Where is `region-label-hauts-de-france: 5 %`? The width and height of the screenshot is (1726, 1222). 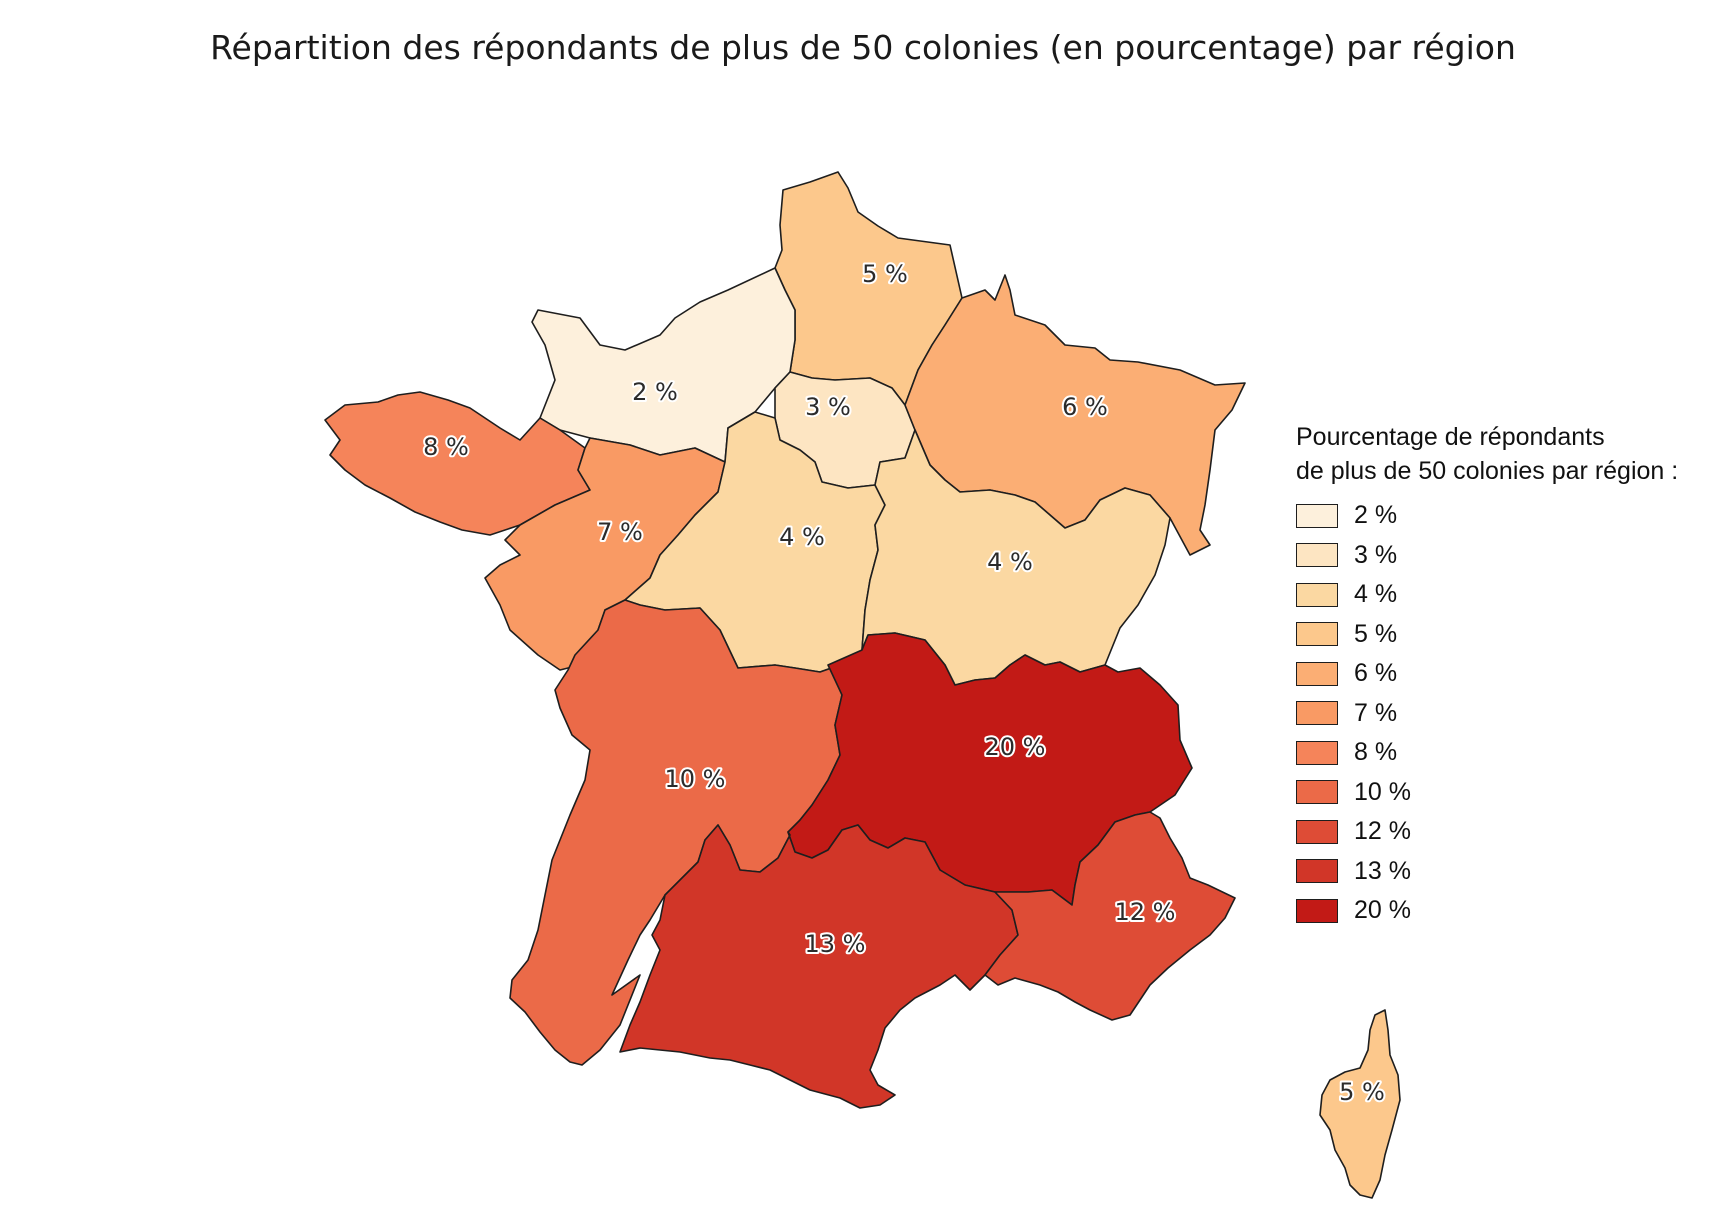 region-label-hauts-de-france: 5 % is located at coordinates (885, 274).